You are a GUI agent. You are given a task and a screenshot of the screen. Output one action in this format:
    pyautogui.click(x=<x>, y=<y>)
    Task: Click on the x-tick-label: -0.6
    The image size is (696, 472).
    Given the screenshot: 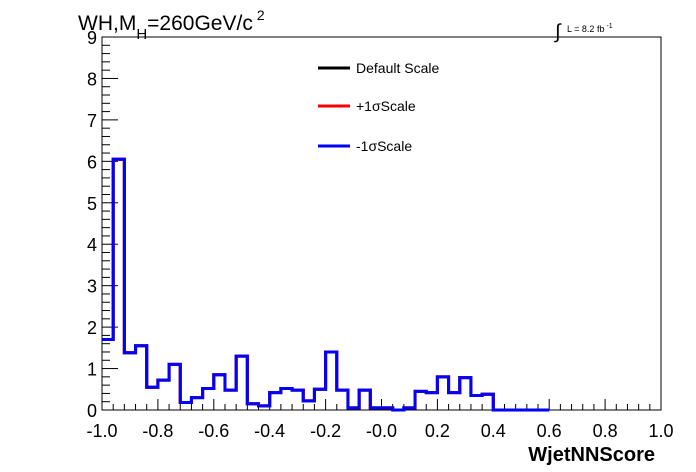 What is the action you would take?
    pyautogui.click(x=213, y=431)
    